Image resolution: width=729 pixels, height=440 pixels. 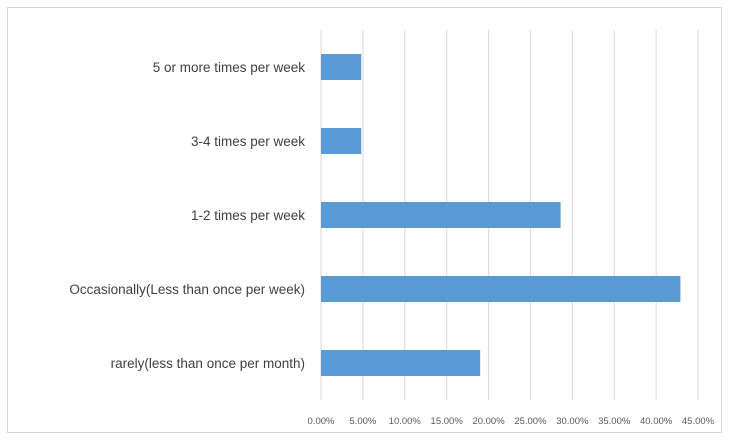 What do you see at coordinates (614, 421) in the screenshot?
I see `x-tick-label: 35.00%` at bounding box center [614, 421].